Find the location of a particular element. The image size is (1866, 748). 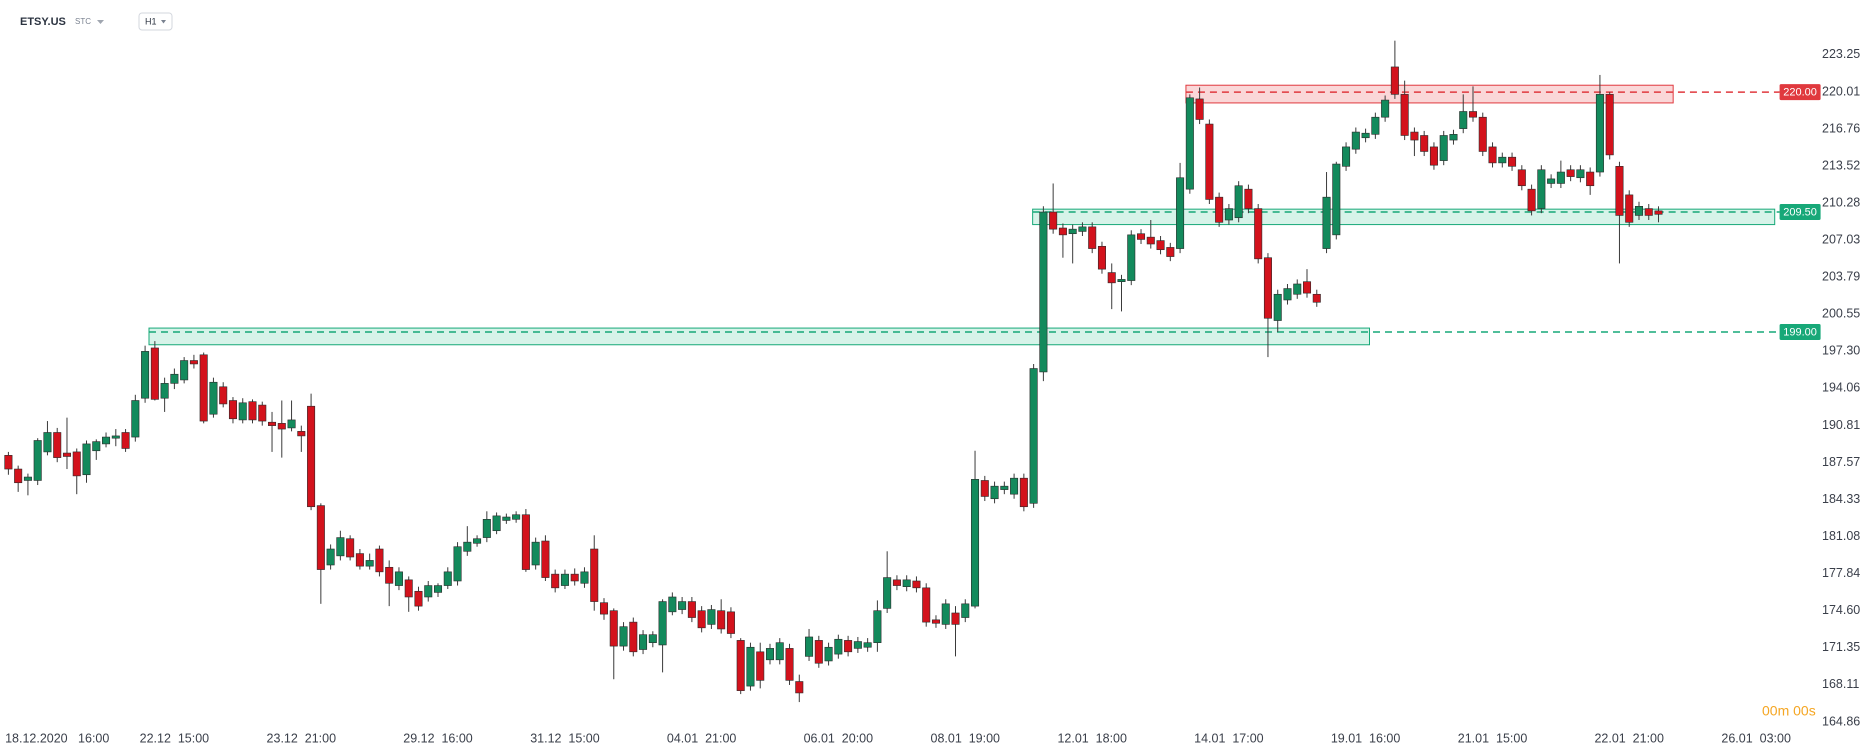

symbol: ETSY.US is located at coordinates (43, 22).